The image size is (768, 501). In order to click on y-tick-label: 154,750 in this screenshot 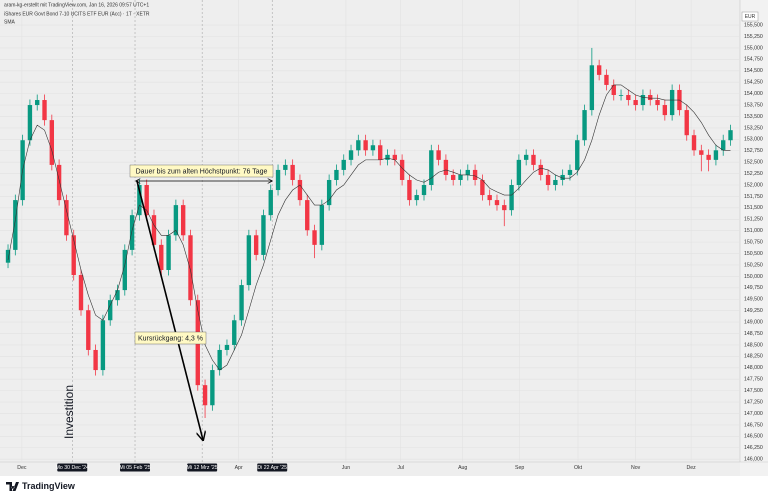, I will do `click(753, 60)`.